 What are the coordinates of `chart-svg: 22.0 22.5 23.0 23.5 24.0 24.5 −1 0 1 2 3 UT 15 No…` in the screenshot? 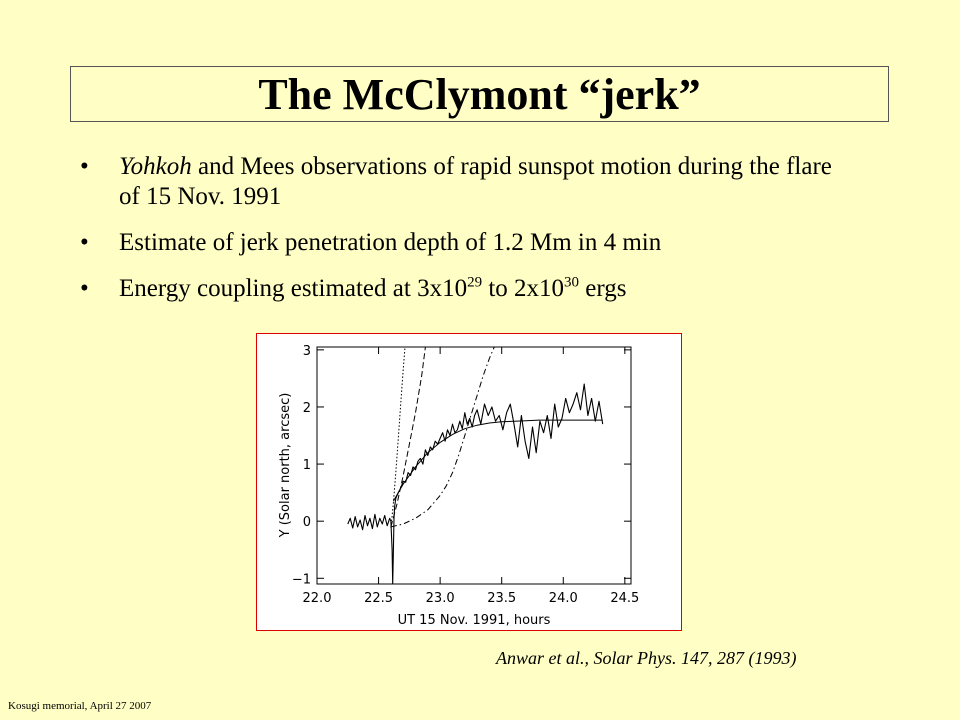 It's located at (458, 486).